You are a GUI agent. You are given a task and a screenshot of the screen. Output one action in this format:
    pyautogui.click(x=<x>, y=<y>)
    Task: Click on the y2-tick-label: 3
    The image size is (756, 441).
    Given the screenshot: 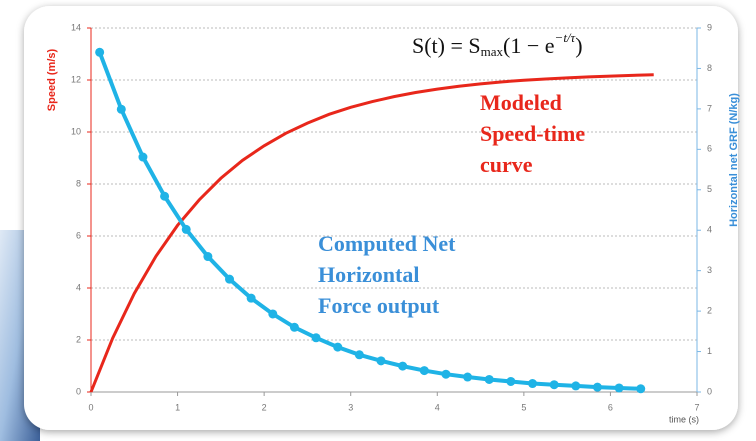 What is the action you would take?
    pyautogui.click(x=709, y=270)
    